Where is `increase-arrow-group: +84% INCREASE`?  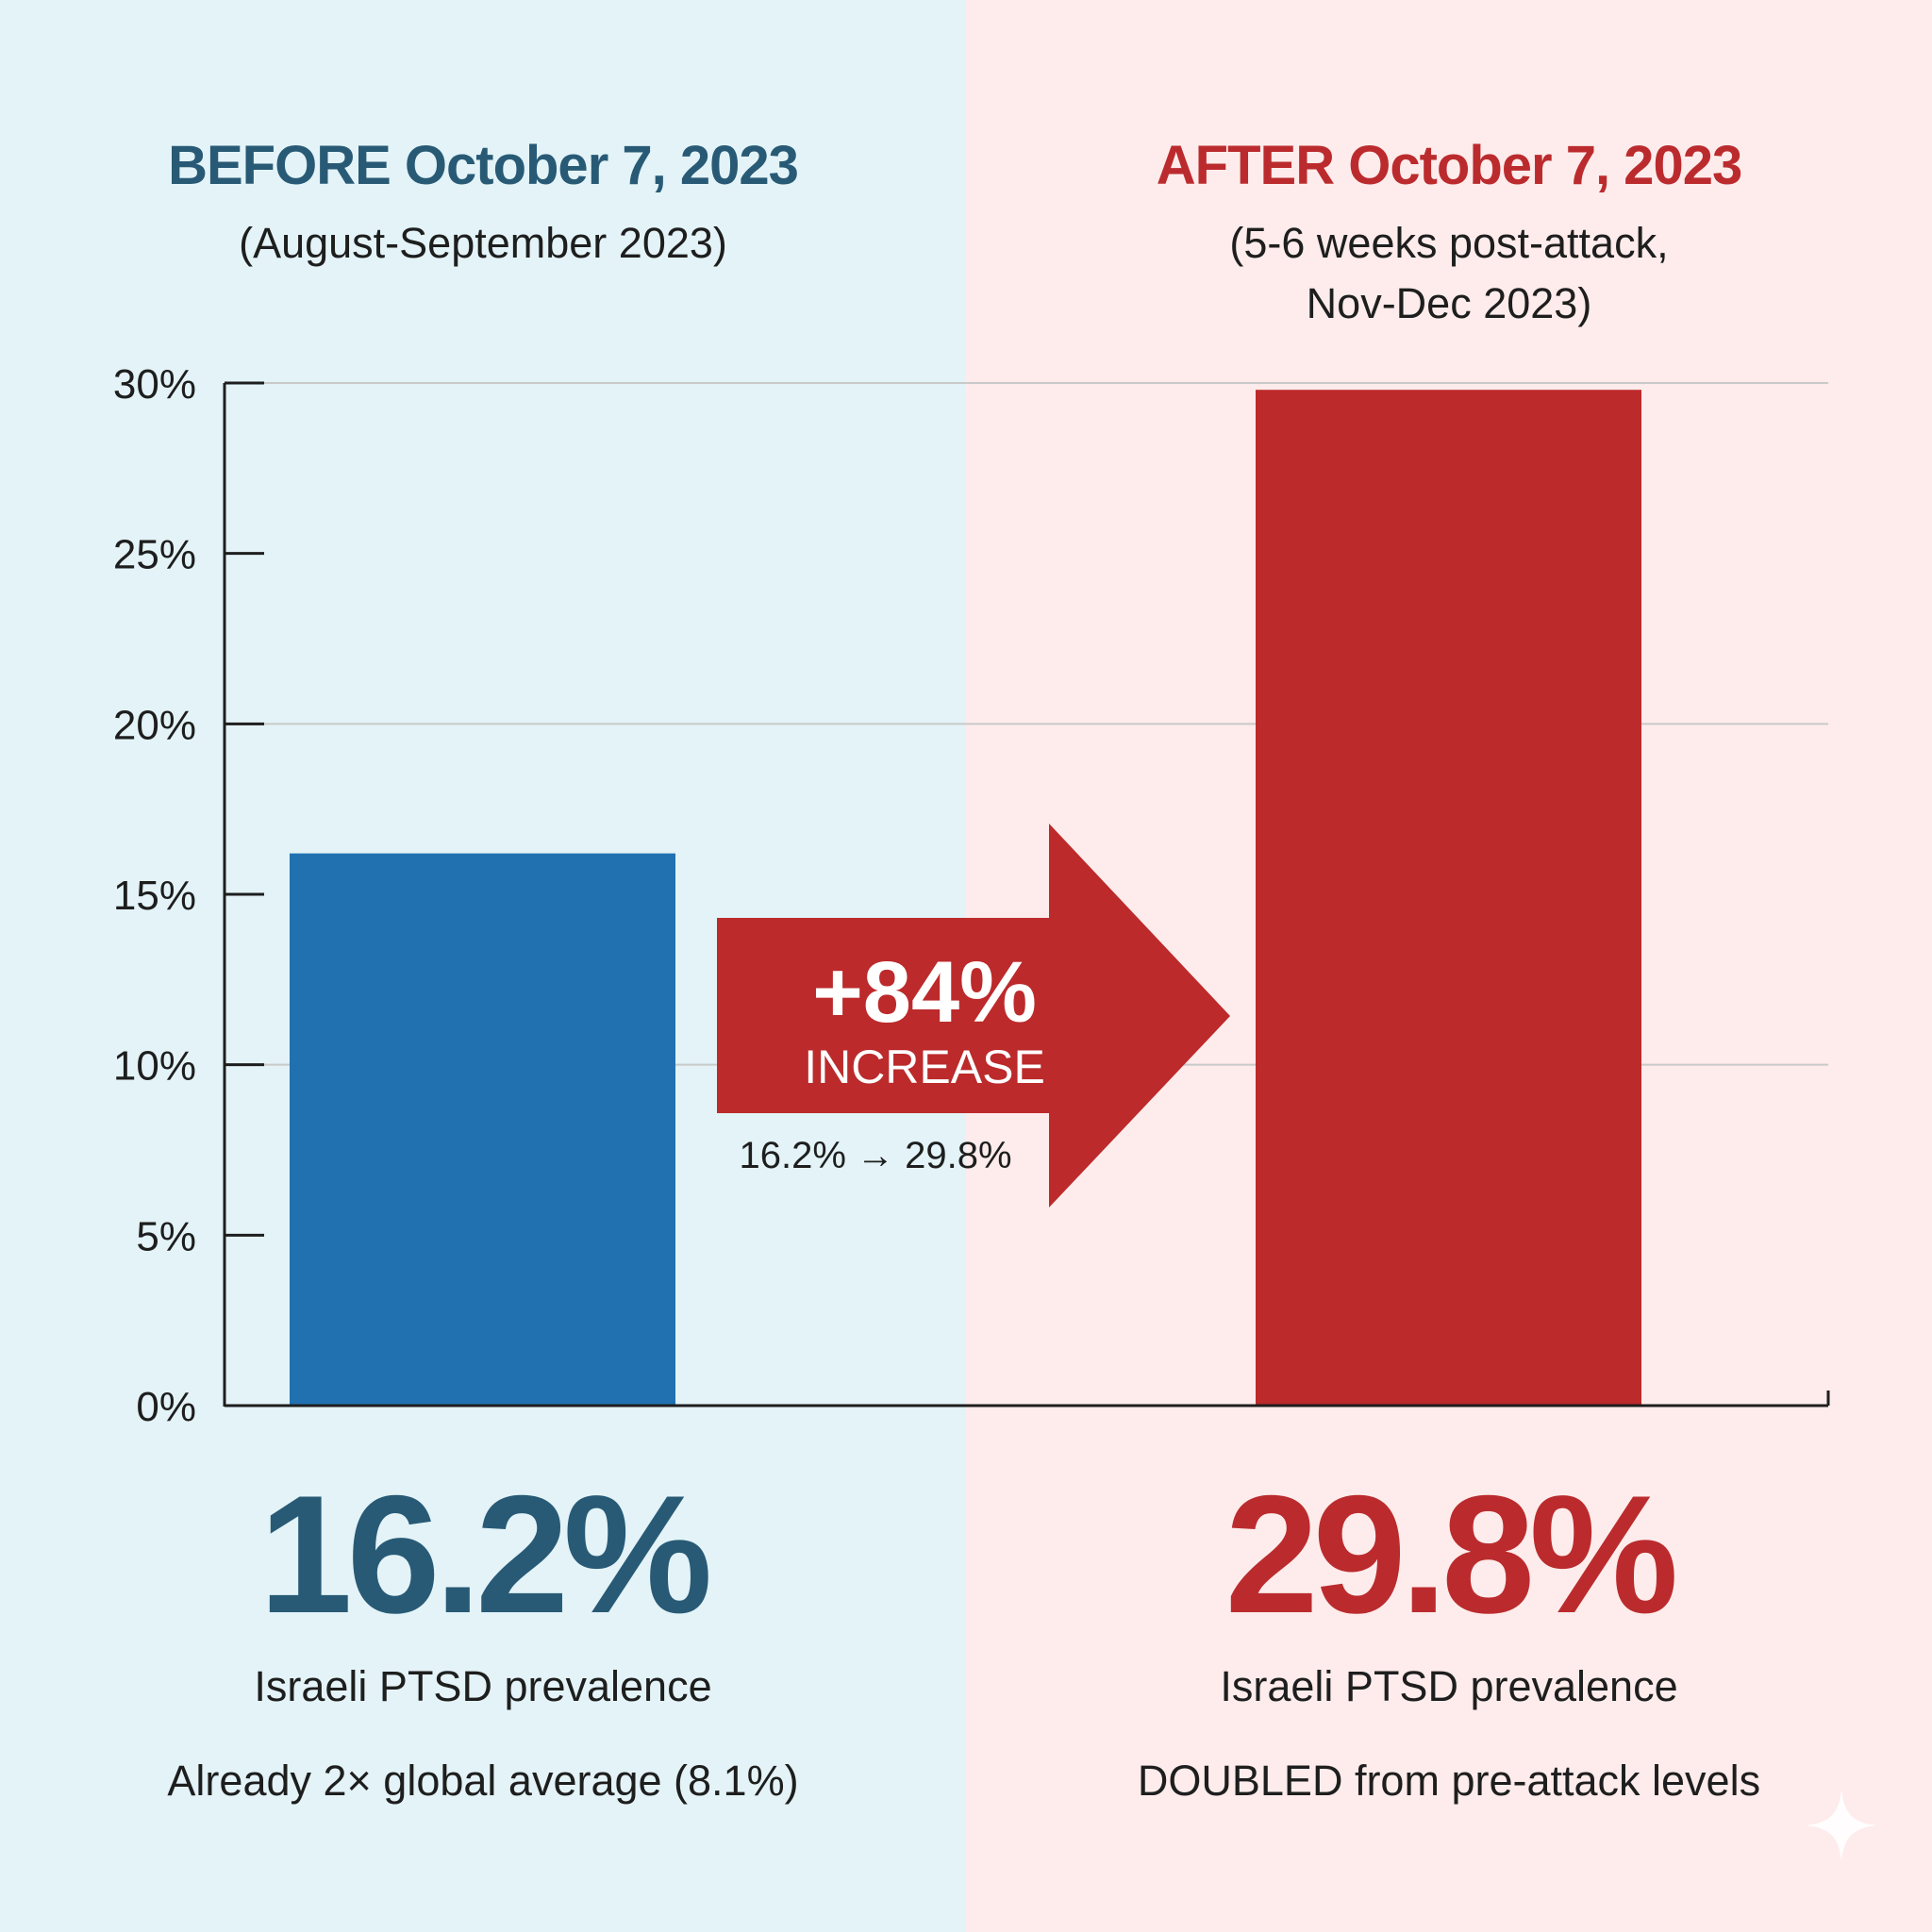
increase-arrow-group: +84% INCREASE is located at coordinates (974, 1016).